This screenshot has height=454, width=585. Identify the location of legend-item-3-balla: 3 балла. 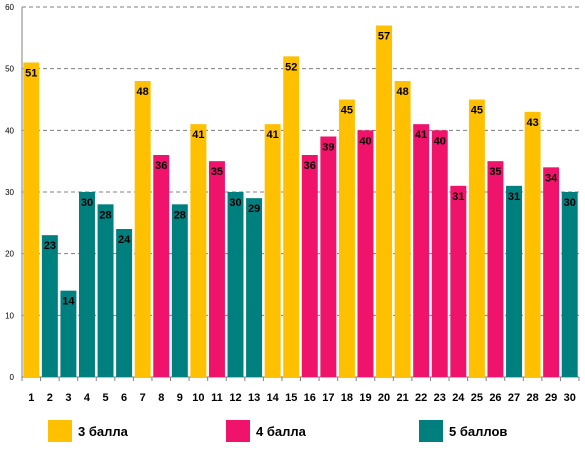
(88, 431).